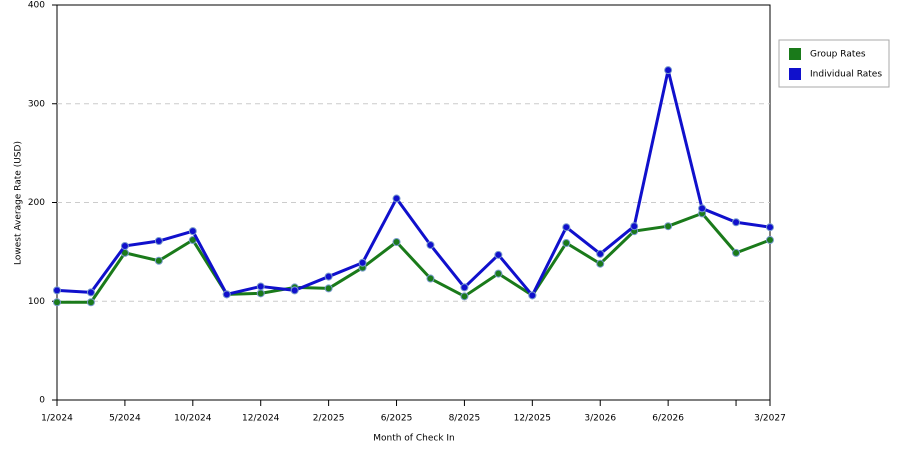 The height and width of the screenshot is (450, 900). I want to click on x-axis-label: Month of Check In, so click(414, 439).